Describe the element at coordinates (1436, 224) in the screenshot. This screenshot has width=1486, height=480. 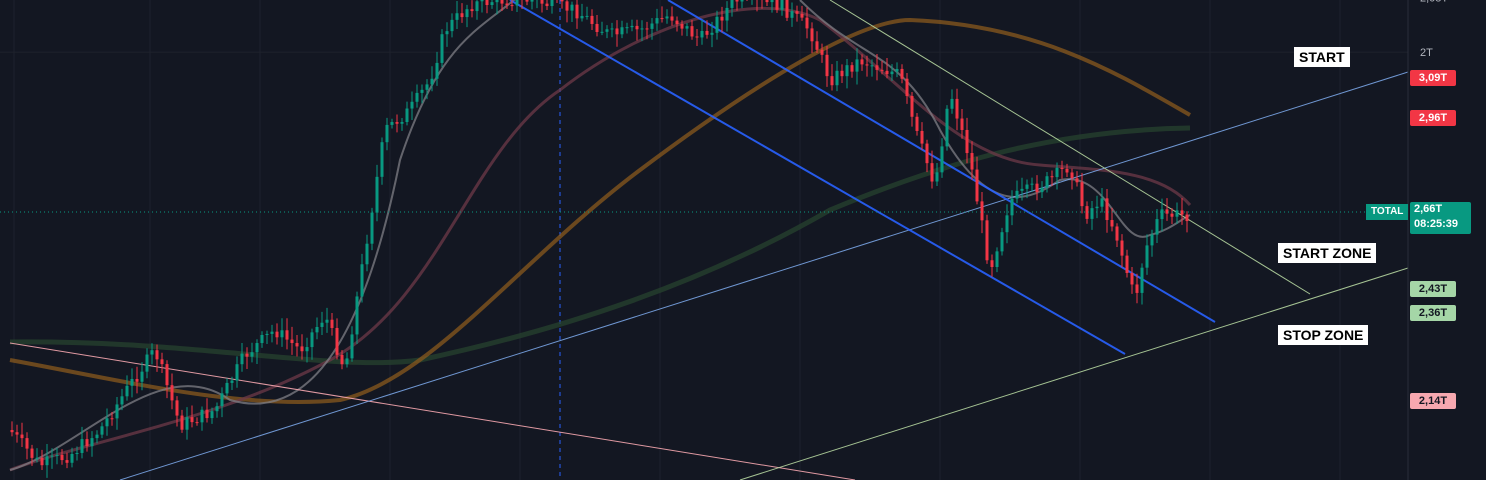
I see `candle-countdown: 08:25:39` at that location.